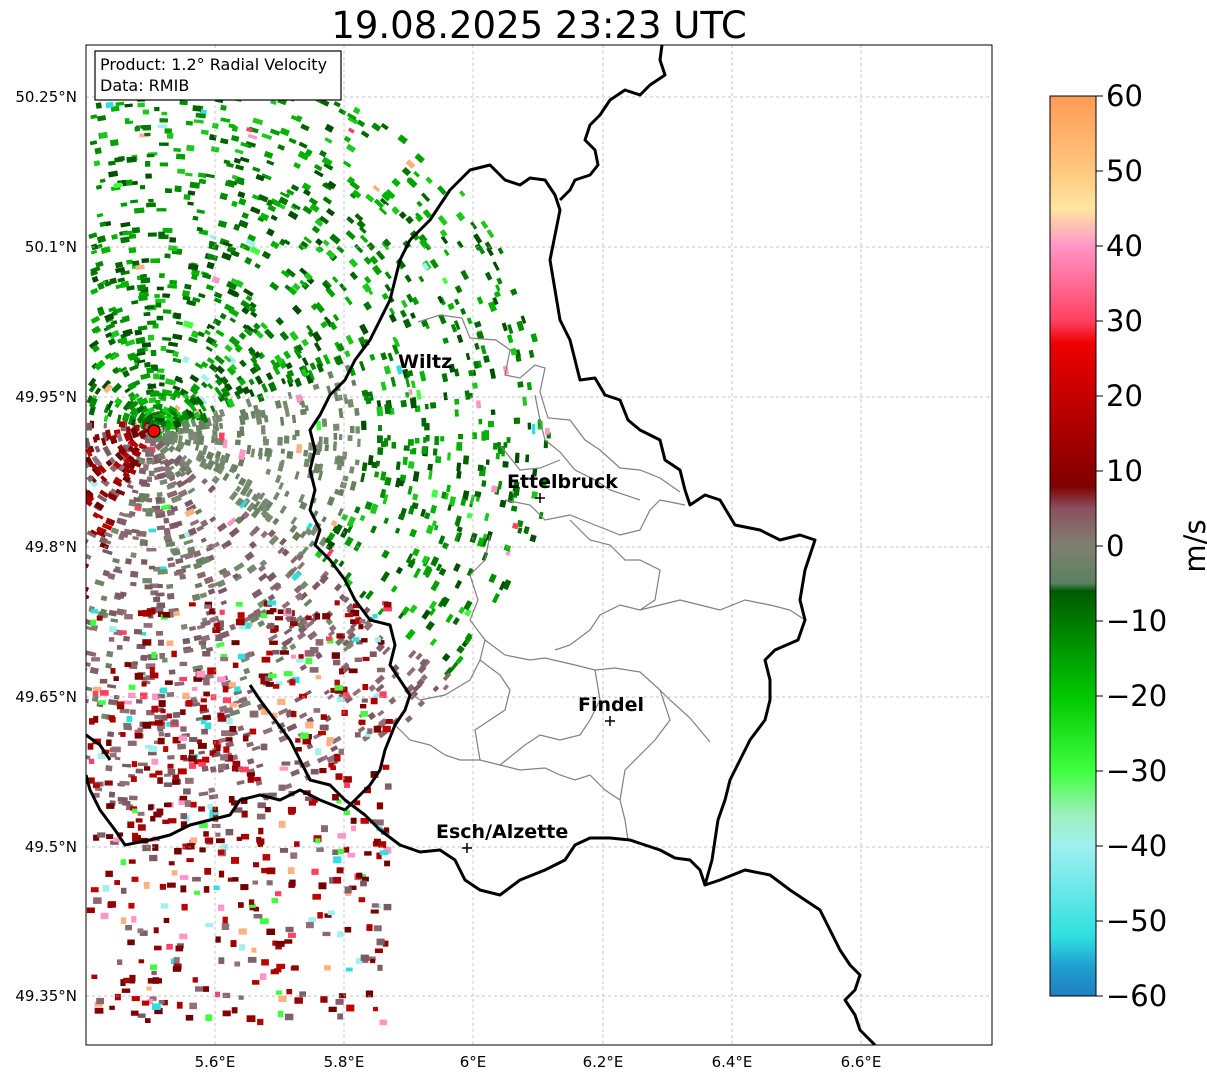 The height and width of the screenshot is (1081, 1207). What do you see at coordinates (1115, 546) in the screenshot?
I see `colorbar-tick-label: 0` at bounding box center [1115, 546].